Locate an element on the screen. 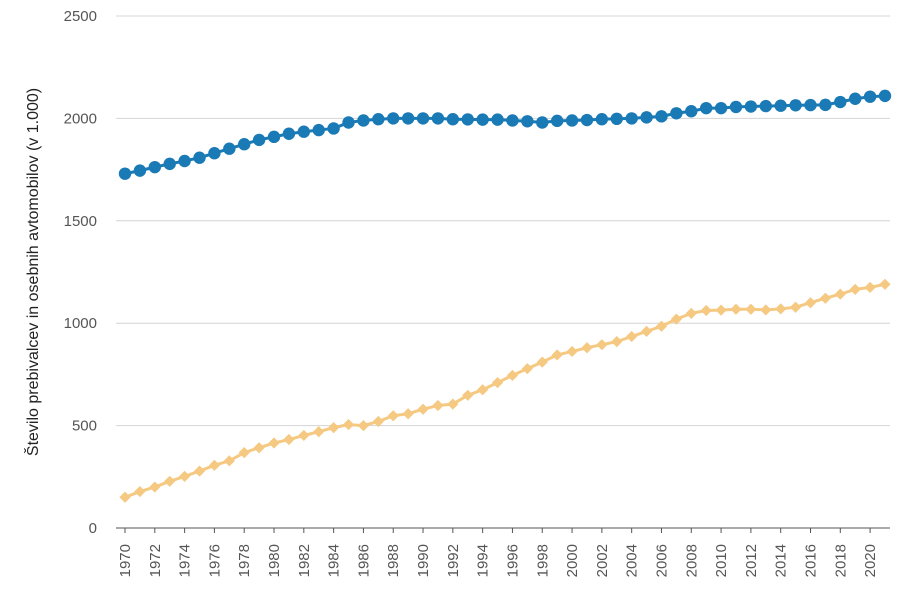  x-tick-label: 1978 is located at coordinates (244, 560).